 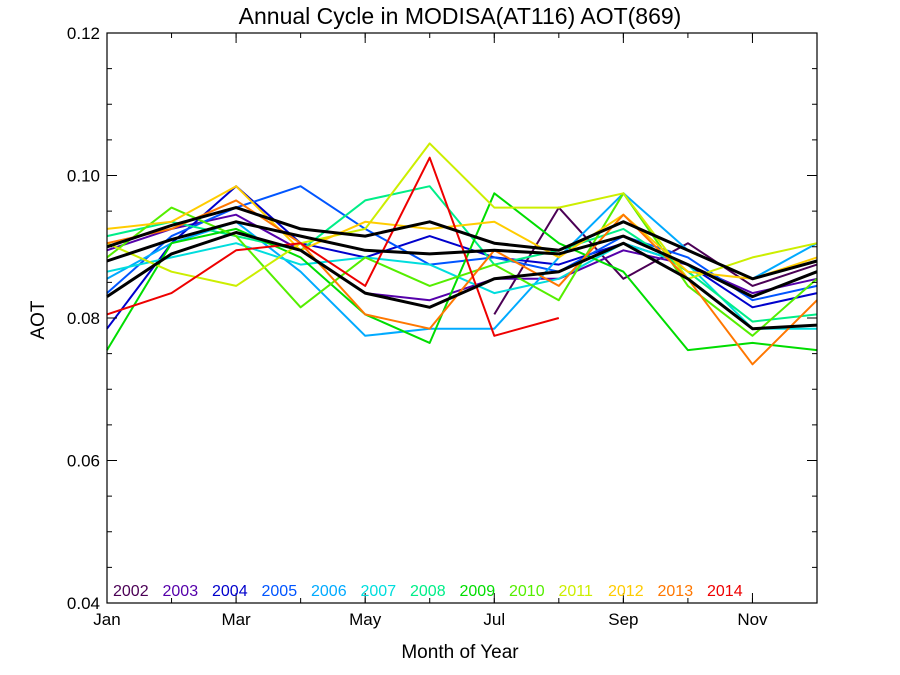 I want to click on series-line-2007, so click(x=461, y=286).